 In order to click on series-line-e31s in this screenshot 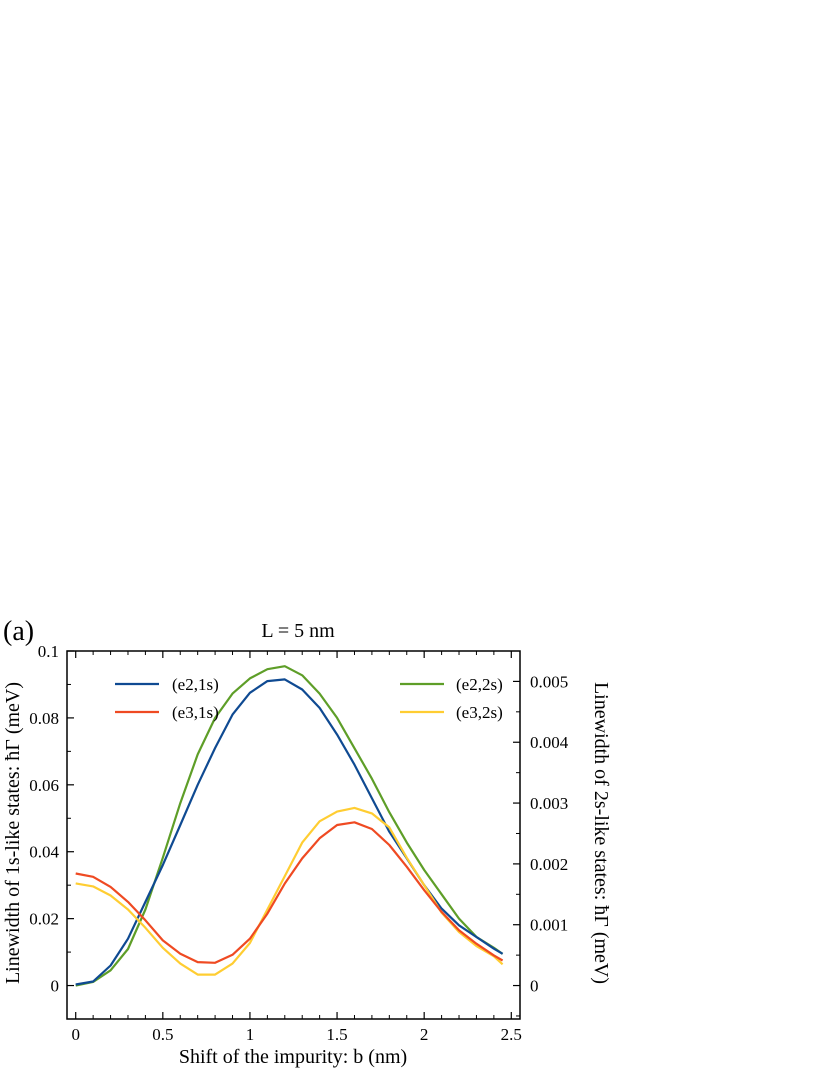, I will do `click(289, 892)`.